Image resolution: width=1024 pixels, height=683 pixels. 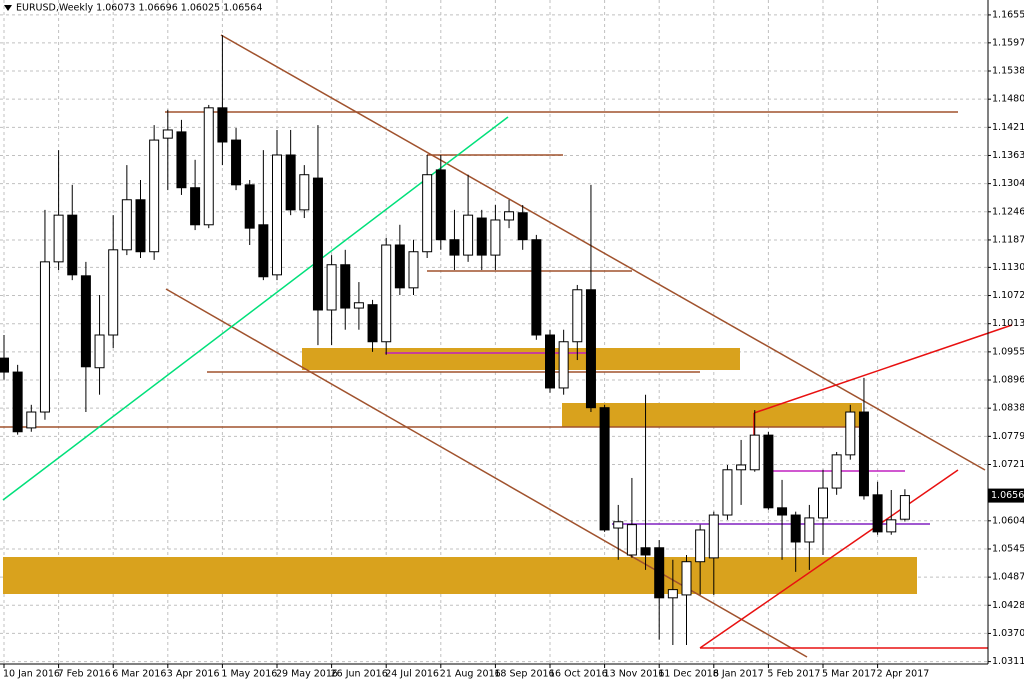 What do you see at coordinates (193, 674) in the screenshot?
I see `x-tick-label: 3 Apr 2016` at bounding box center [193, 674].